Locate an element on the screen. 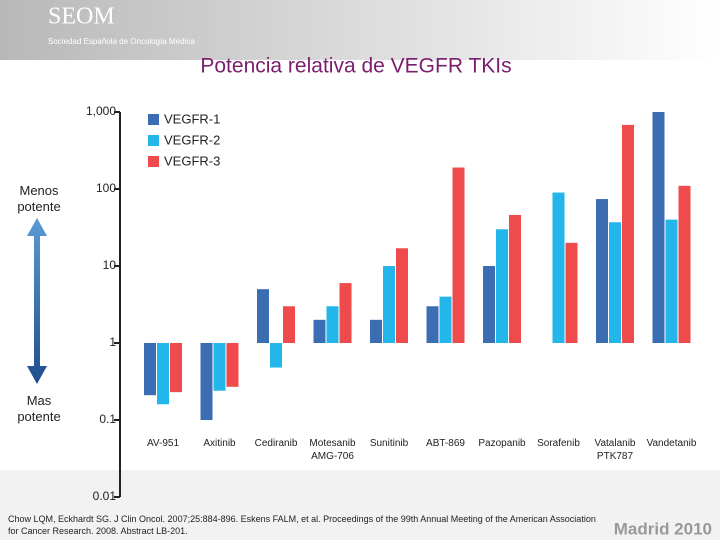 This screenshot has height=540, width=720. x-tick-label: Vatalanib PTK787 is located at coordinates (615, 450).